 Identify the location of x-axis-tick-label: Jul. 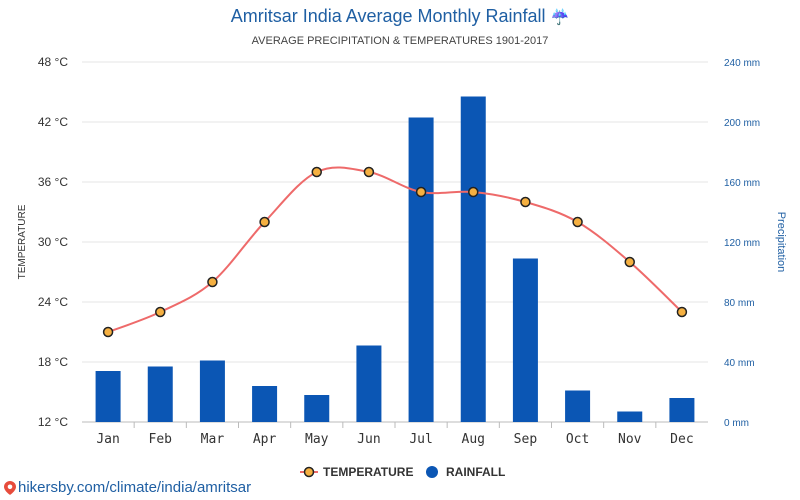
(420, 439).